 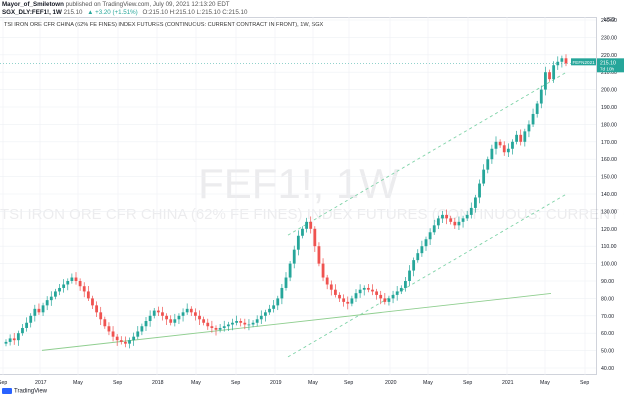 I want to click on y-tick-label: 170.00, so click(x=609, y=143).